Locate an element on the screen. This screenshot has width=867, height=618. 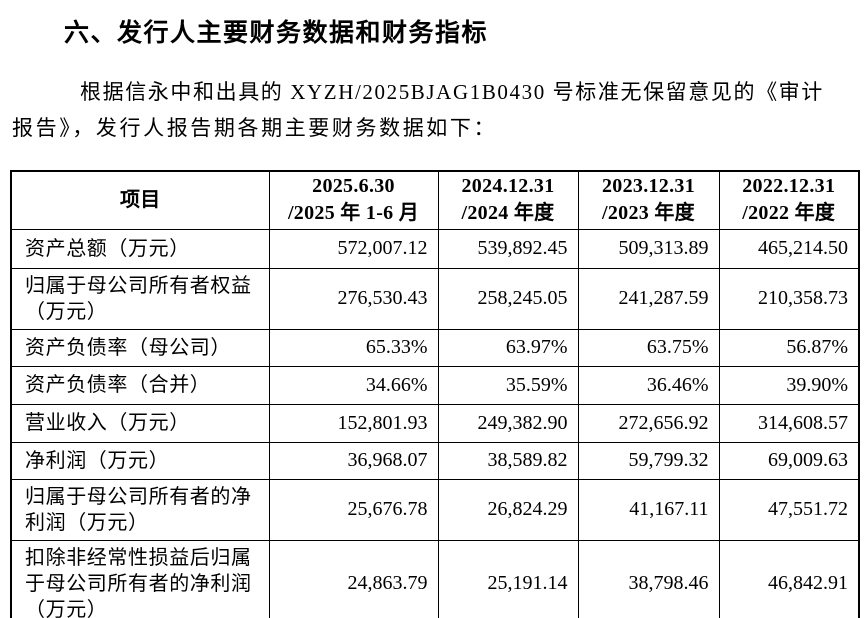
cell-value: 69,009.63 is located at coordinates (789, 460).